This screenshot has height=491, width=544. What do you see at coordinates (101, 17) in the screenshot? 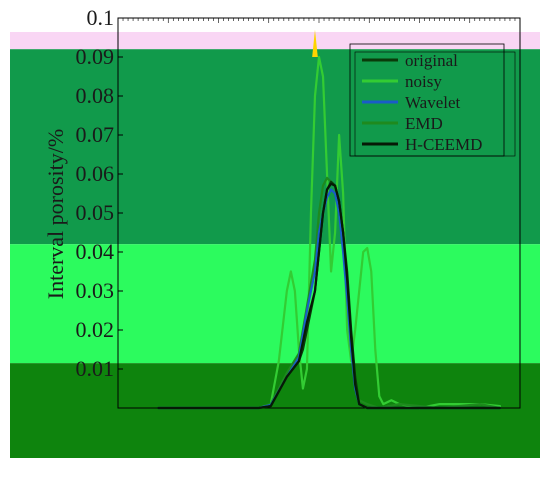
I see `y-tick-label: 0.1` at bounding box center [101, 17].